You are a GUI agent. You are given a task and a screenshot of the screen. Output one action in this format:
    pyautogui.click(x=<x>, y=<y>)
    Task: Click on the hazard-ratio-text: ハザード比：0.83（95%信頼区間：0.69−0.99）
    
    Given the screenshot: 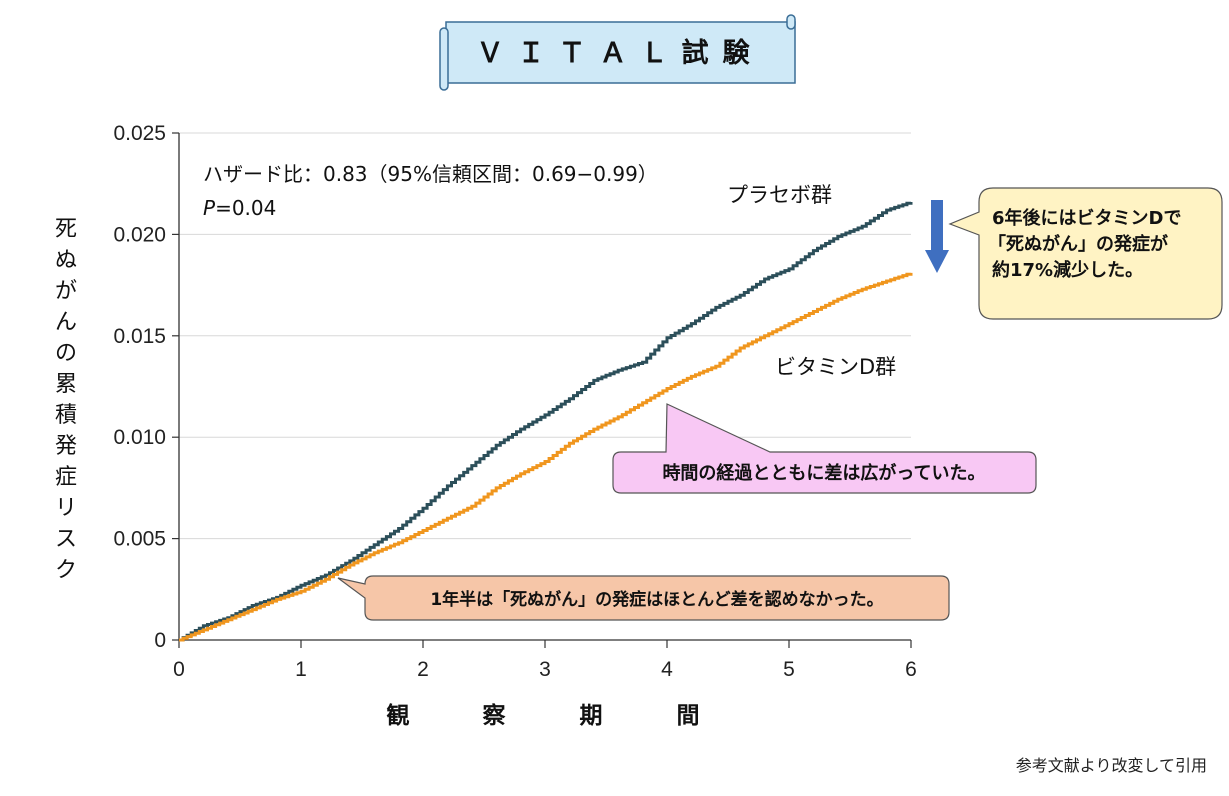 What is the action you would take?
    pyautogui.click(x=430, y=174)
    